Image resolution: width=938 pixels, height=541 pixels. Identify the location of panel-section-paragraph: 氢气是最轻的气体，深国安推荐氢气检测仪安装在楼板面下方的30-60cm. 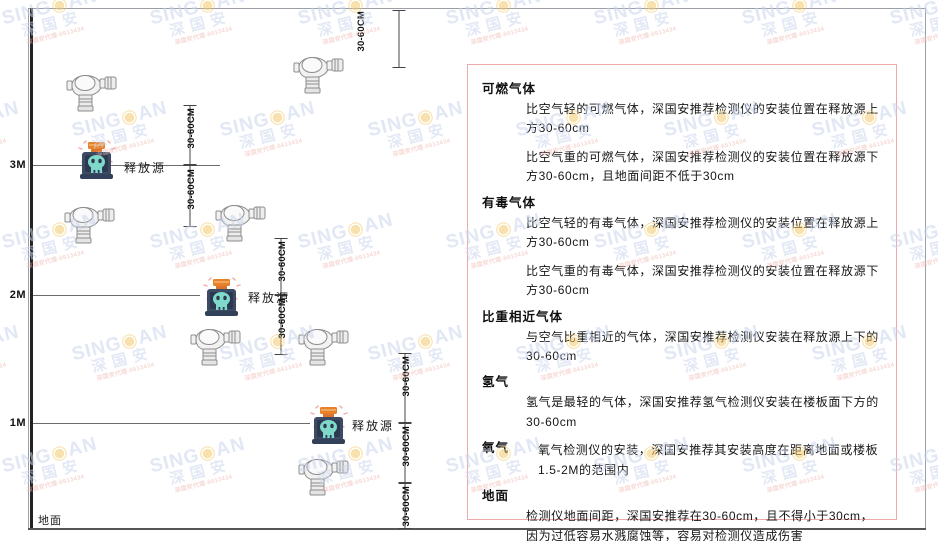
(702, 412).